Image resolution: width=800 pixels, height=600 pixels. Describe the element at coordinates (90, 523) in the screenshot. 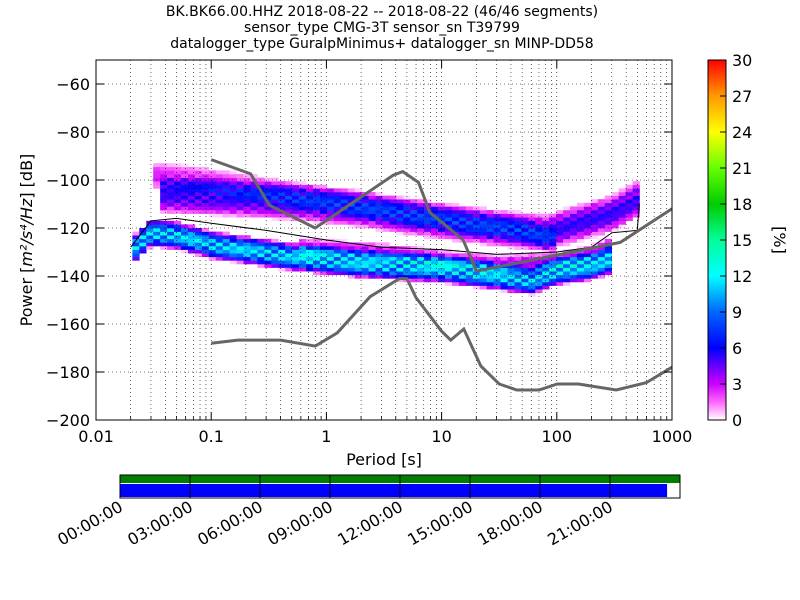

I see `timeline-tick-label: 00:00:00` at that location.